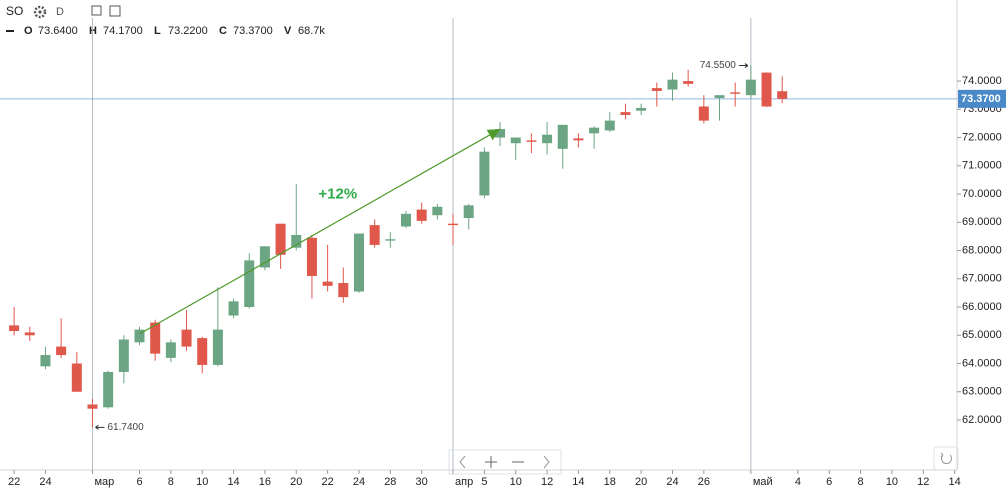 This screenshot has width=1006, height=492. I want to click on trend-label: +12%, so click(337, 193).